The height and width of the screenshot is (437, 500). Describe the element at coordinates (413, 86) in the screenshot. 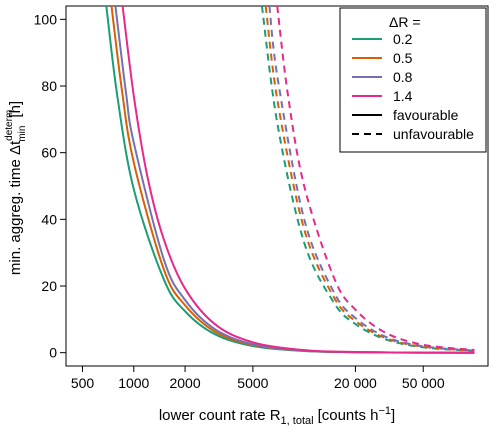

I see `legend-entries: 0.2 0.5 0.8 1.4 favourable unfavourable` at that location.